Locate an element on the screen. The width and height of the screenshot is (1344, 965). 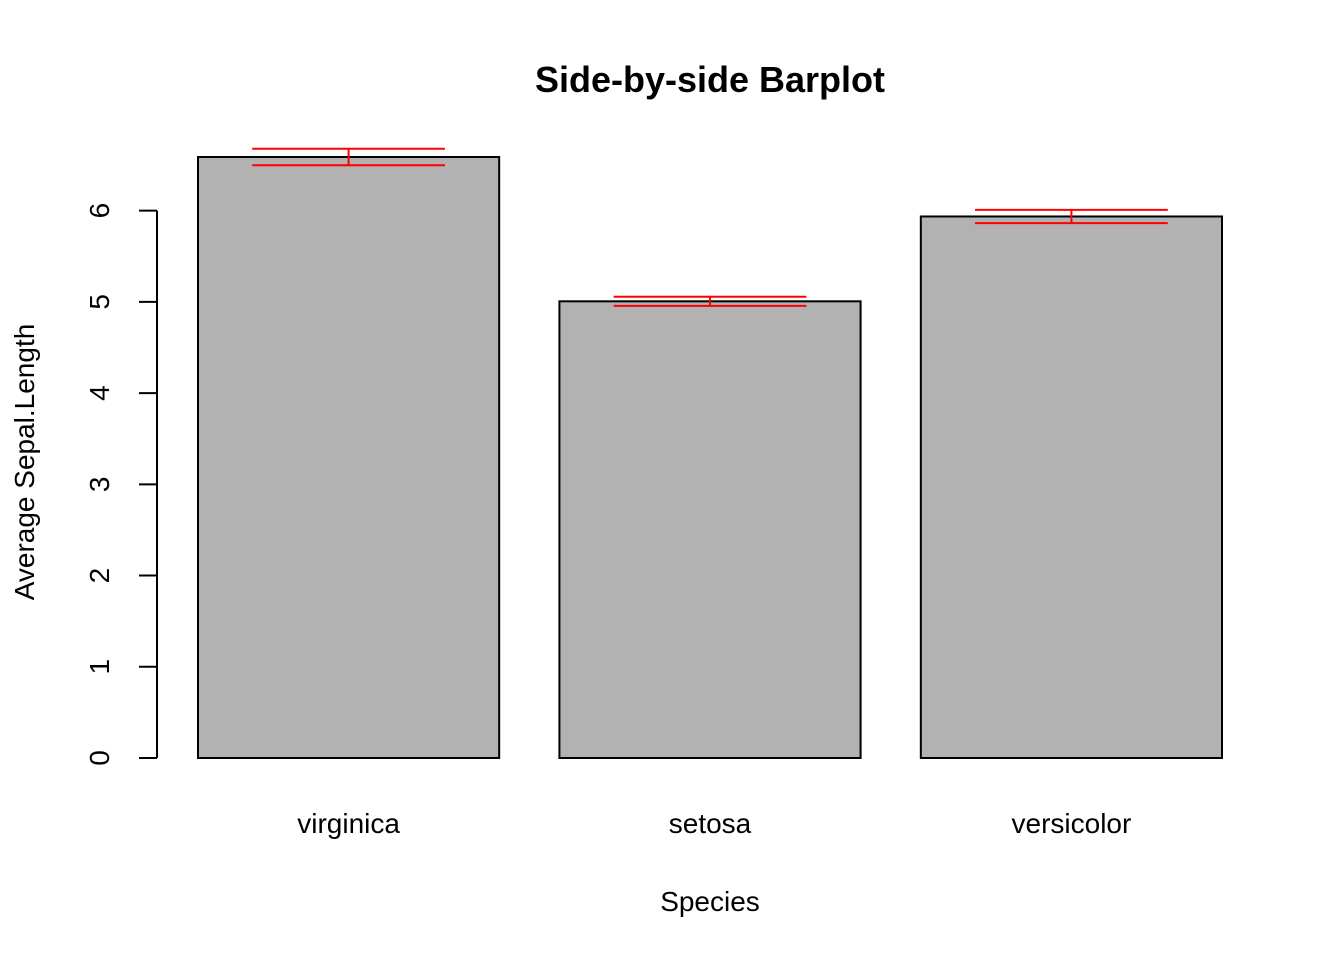
y-axis-label: Average Sepal.Length is located at coordinates (24, 462).